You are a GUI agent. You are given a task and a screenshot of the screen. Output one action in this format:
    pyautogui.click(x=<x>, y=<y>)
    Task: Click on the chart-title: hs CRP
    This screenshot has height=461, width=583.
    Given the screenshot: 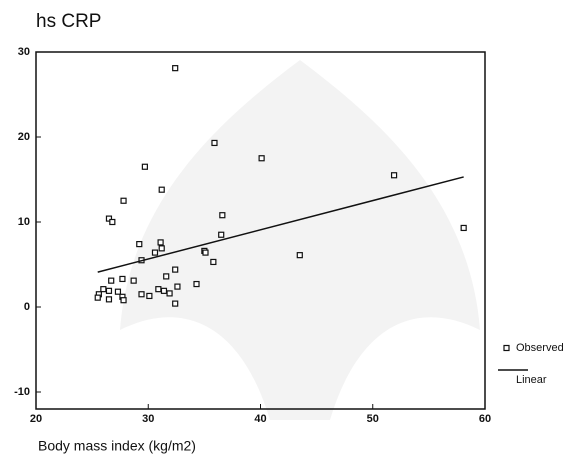 What is the action you would take?
    pyautogui.click(x=68, y=21)
    